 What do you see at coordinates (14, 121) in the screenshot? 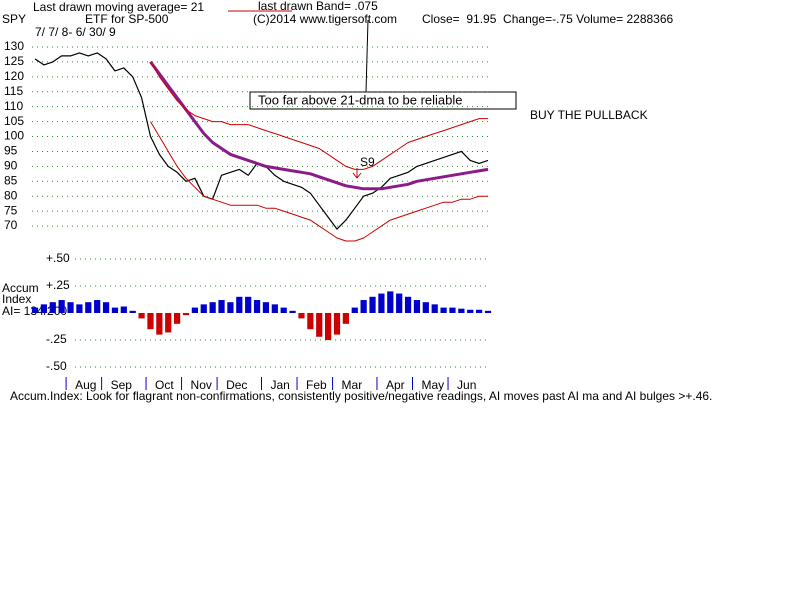
I see `y-tick-label: 105` at bounding box center [14, 121].